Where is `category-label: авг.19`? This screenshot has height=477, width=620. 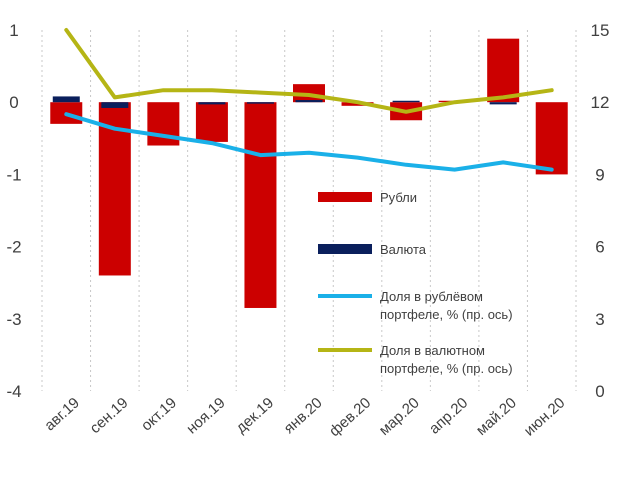 category-label: авг.19 is located at coordinates (62, 414).